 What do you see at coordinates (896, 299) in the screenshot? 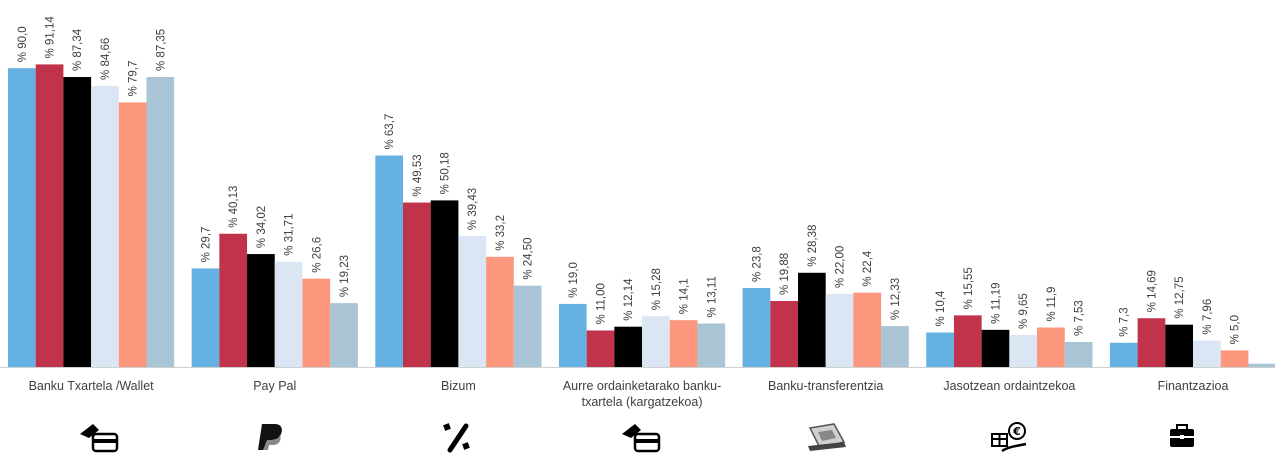
I see `data-label: % 12,33` at bounding box center [896, 299].